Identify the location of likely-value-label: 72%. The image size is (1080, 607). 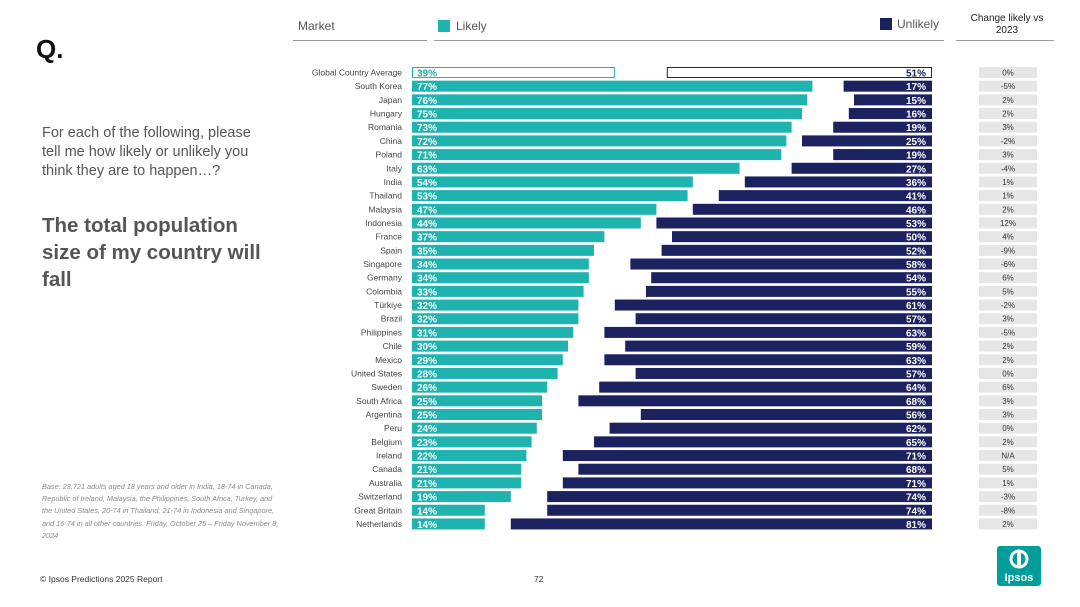
(427, 142).